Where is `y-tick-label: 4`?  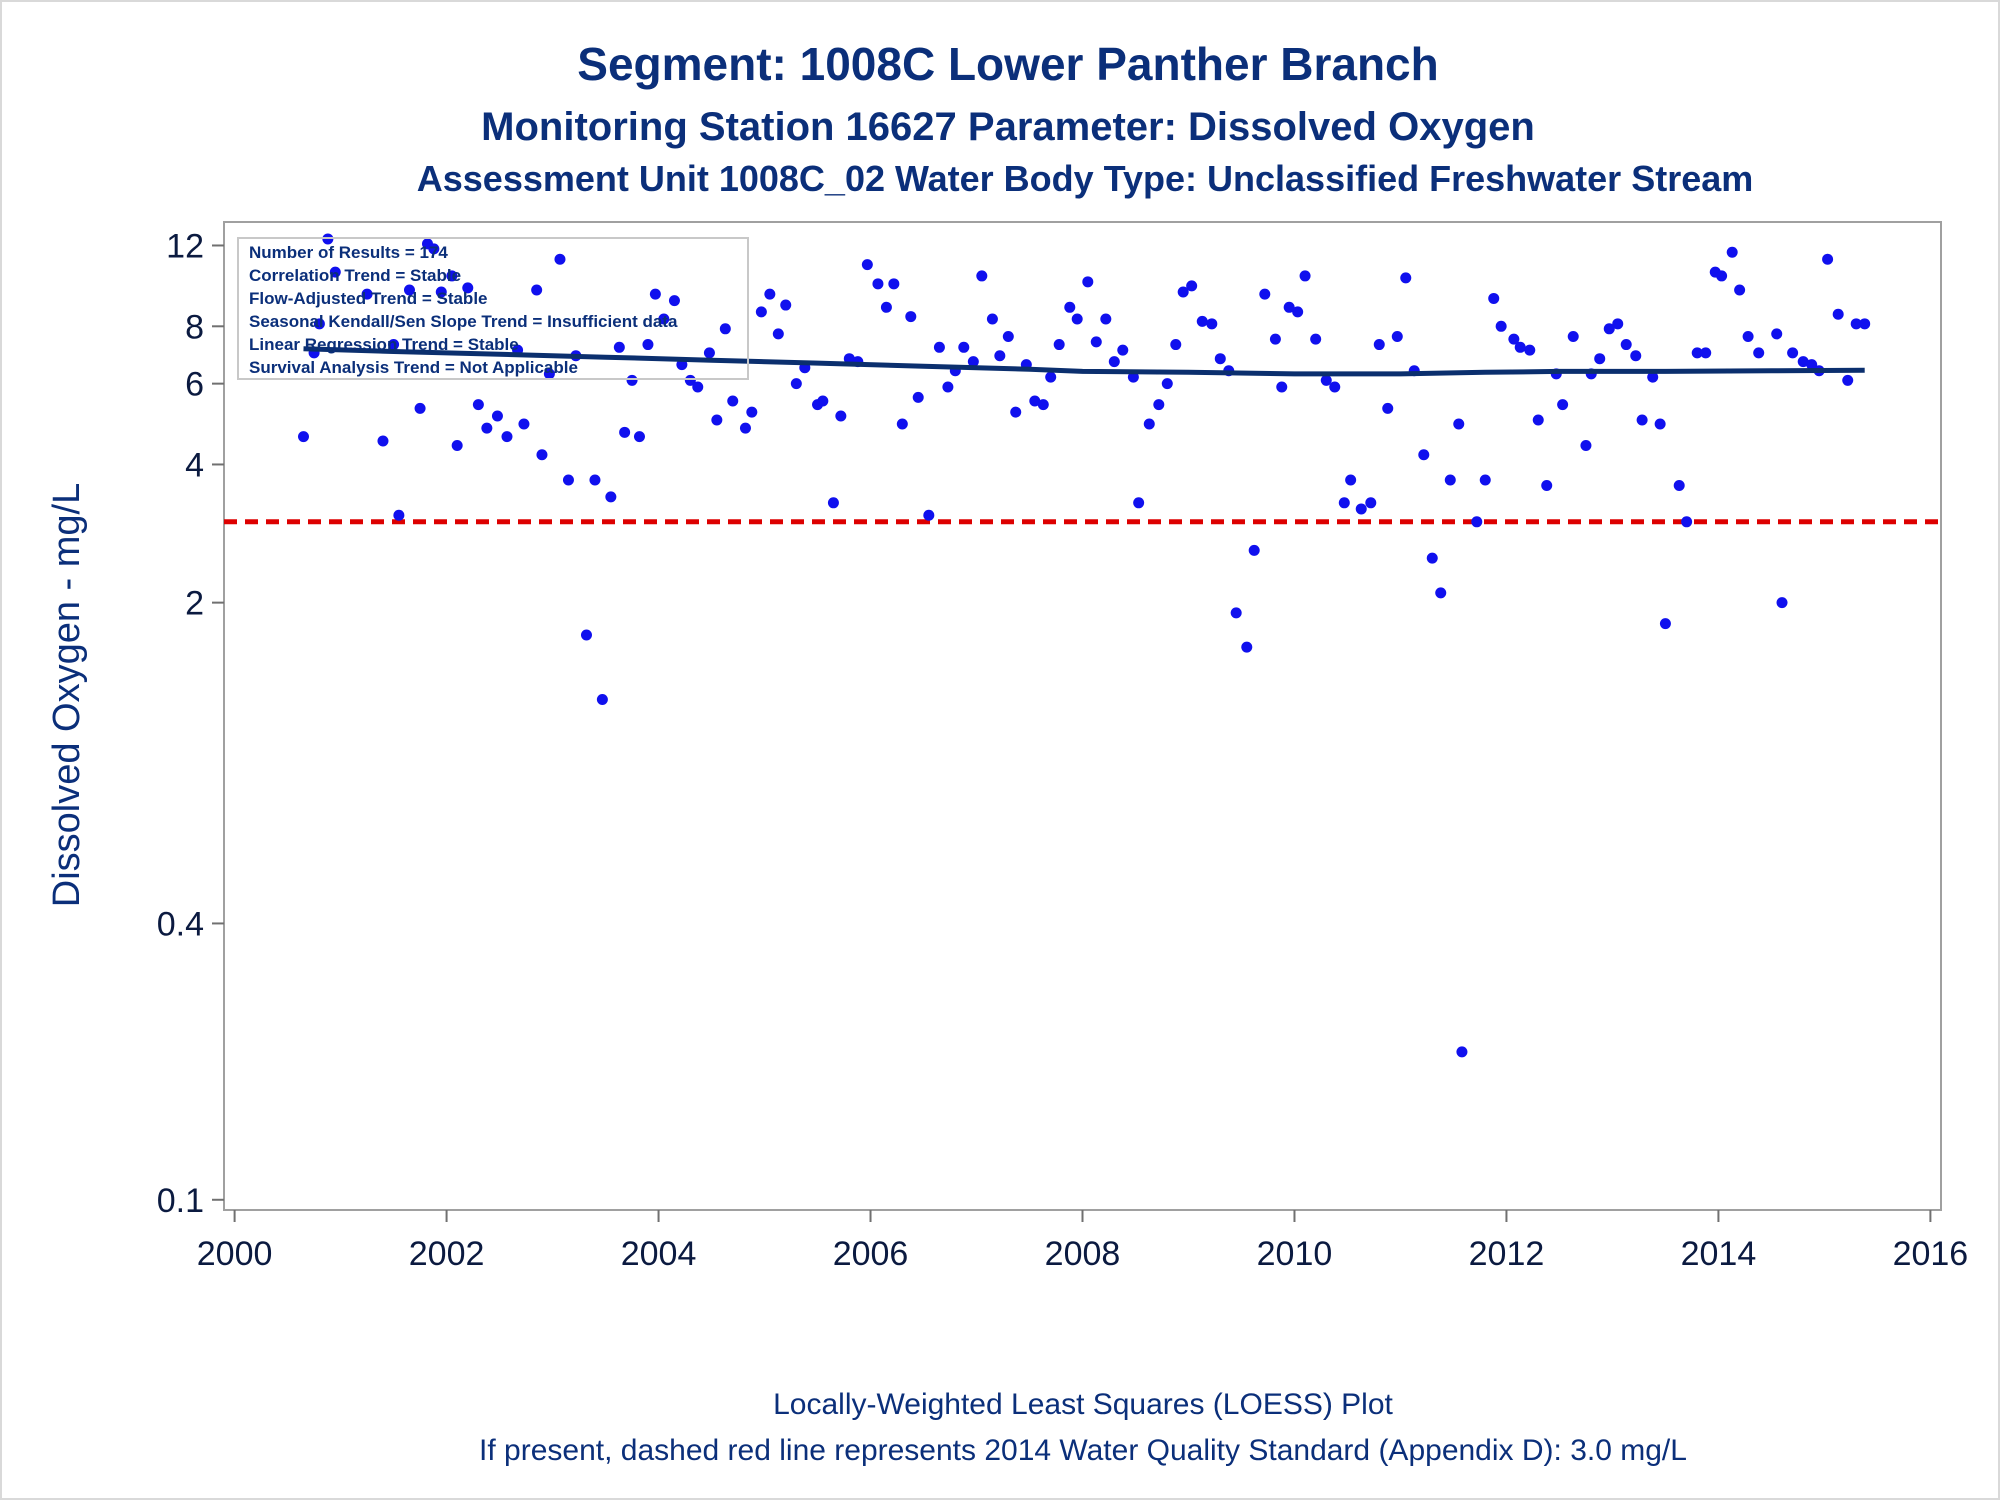
y-tick-label: 4 is located at coordinates (194, 465).